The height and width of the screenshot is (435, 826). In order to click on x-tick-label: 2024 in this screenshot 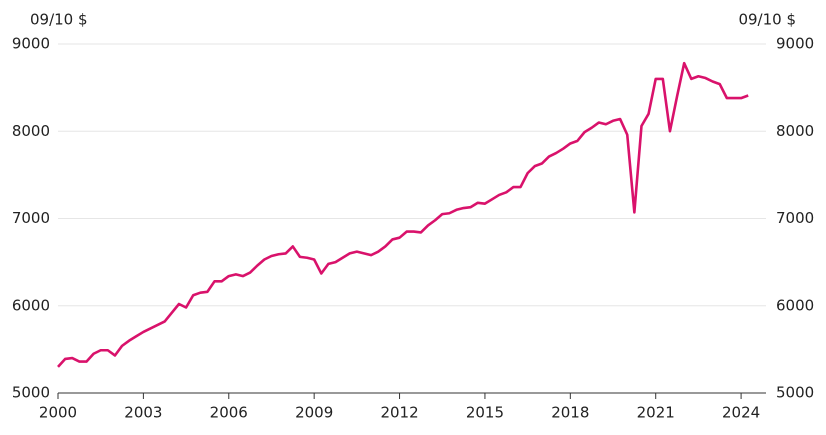, I will do `click(741, 413)`.